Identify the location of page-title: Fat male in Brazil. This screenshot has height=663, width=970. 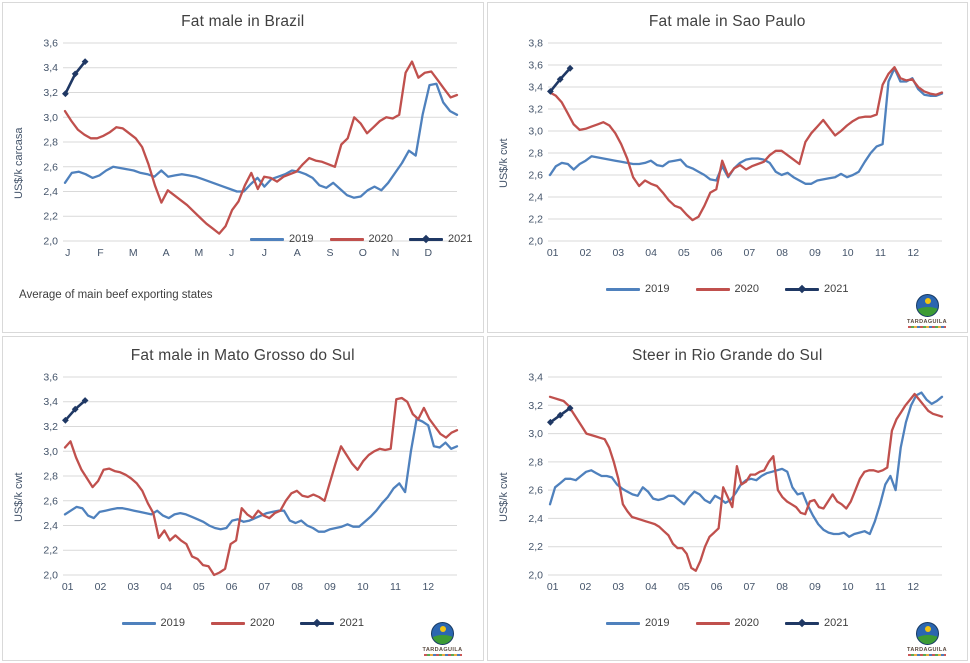
(243, 21).